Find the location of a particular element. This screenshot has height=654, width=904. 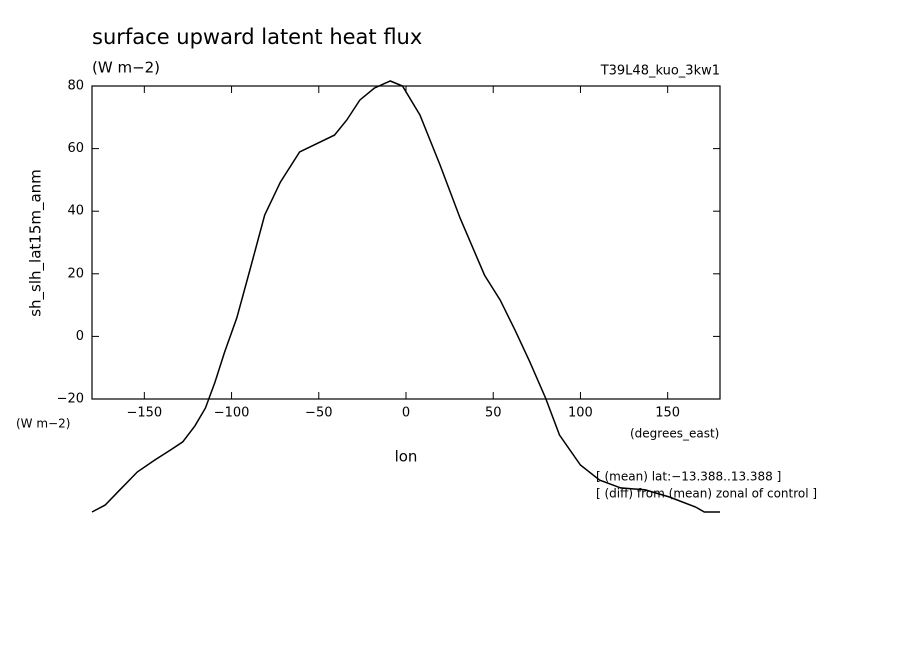

y-axis-label: sh_slh_lat15m_anm is located at coordinates (36, 243).